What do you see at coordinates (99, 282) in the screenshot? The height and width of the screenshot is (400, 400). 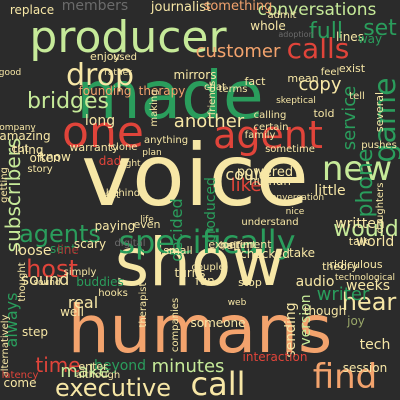 I see `word-buddies: buddies` at bounding box center [99, 282].